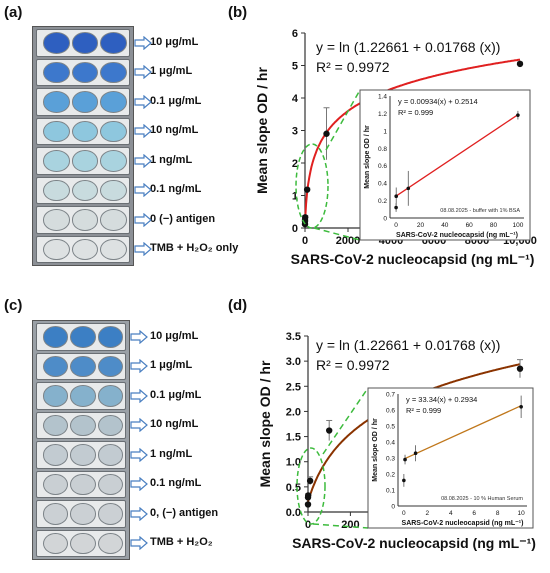  I want to click on inset-y-tick-label: 1, so click(385, 131).